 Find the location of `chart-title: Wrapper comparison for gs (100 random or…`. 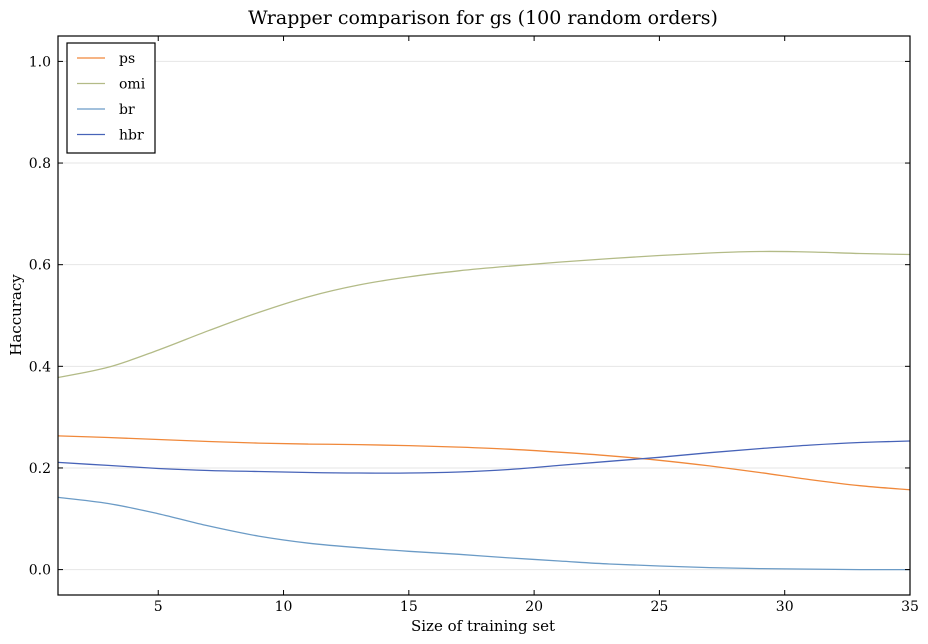

chart-title: Wrapper comparison for gs (100 random or… is located at coordinates (483, 18).